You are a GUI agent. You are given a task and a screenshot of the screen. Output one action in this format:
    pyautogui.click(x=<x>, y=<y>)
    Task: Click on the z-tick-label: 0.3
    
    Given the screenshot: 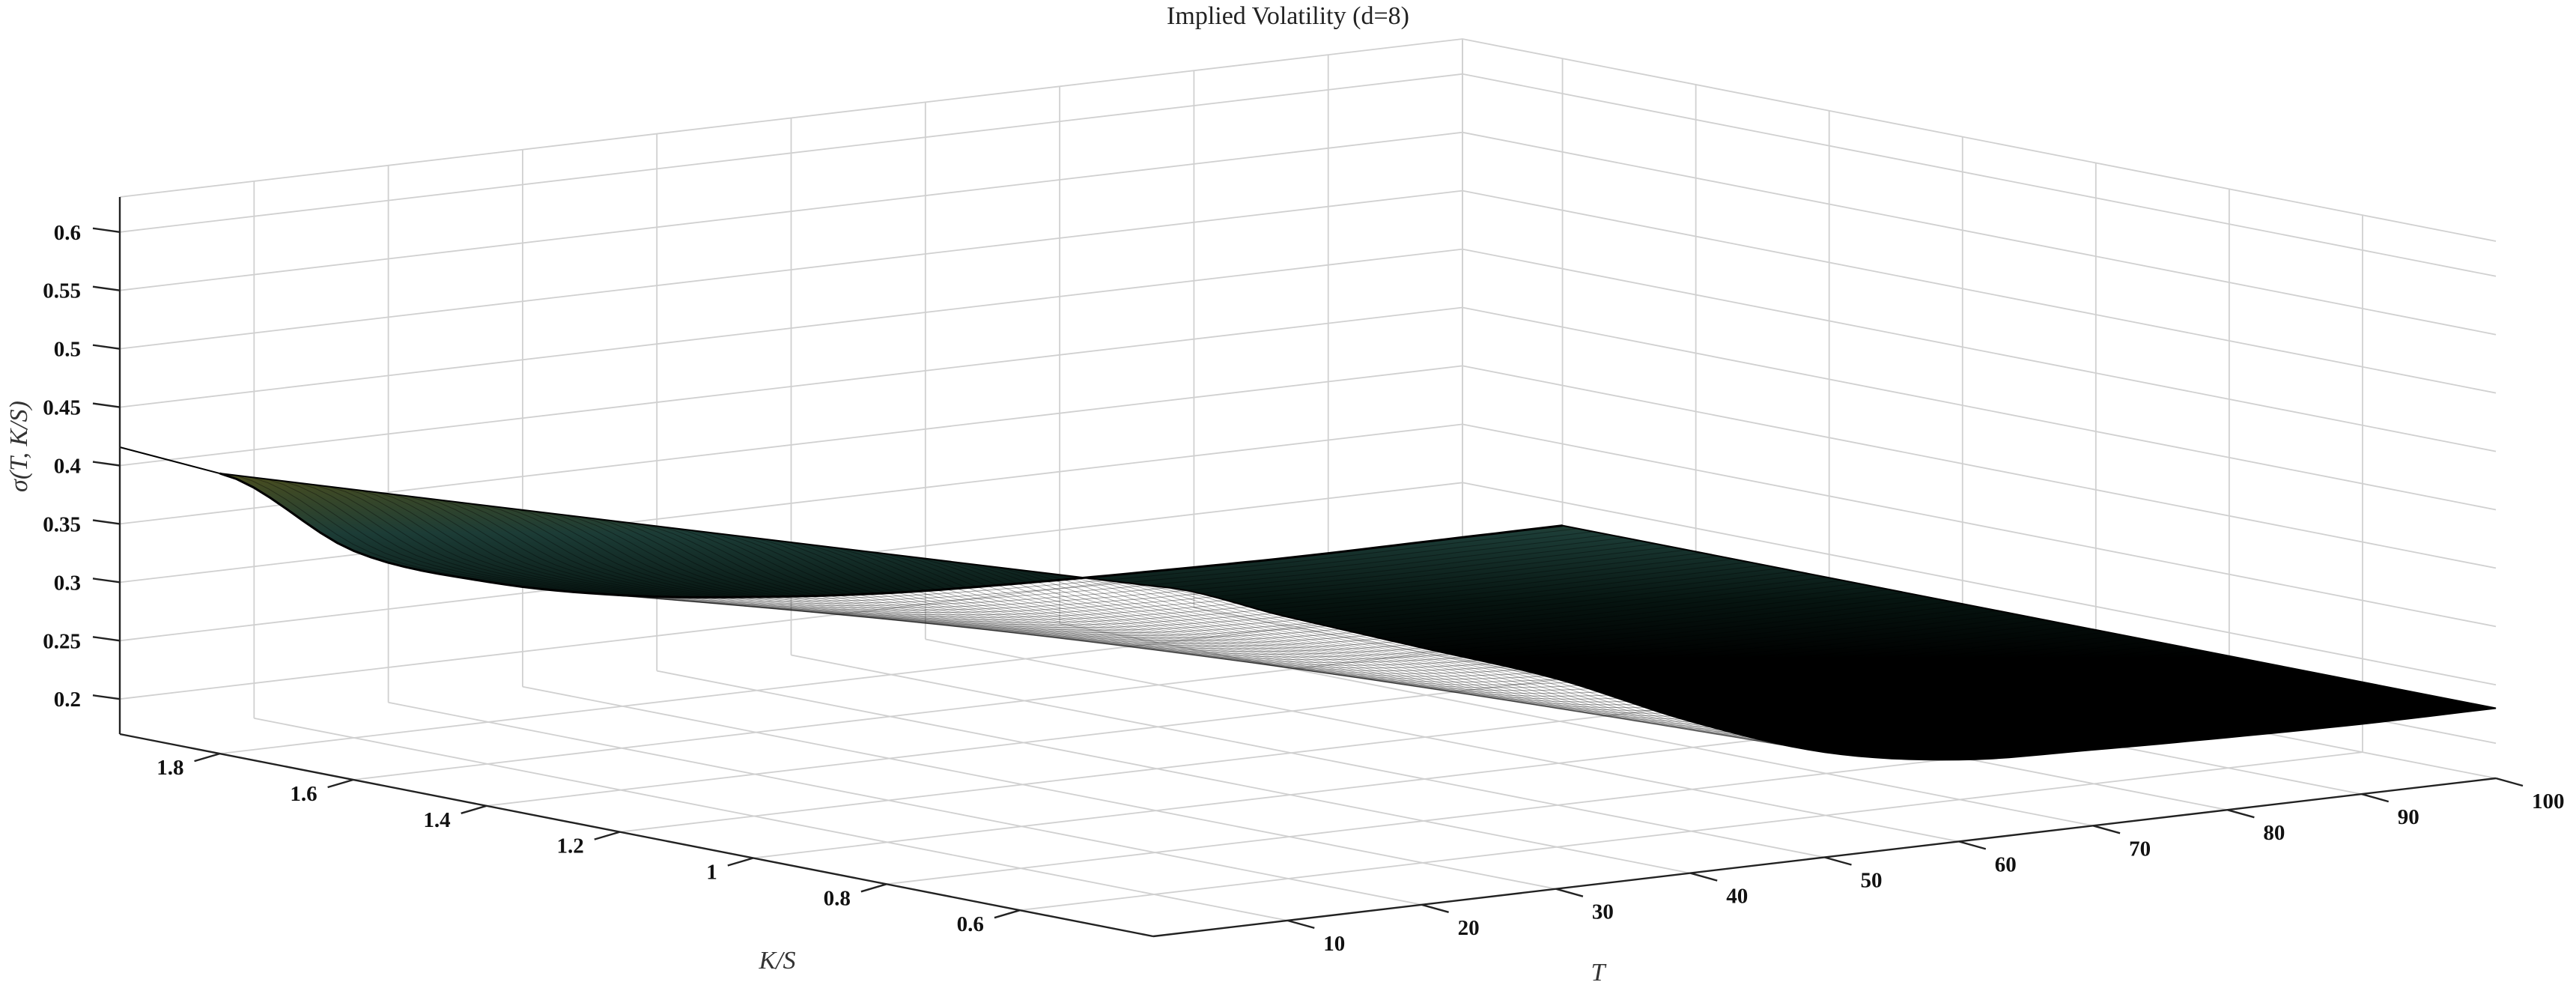 What is the action you would take?
    pyautogui.click(x=67, y=583)
    